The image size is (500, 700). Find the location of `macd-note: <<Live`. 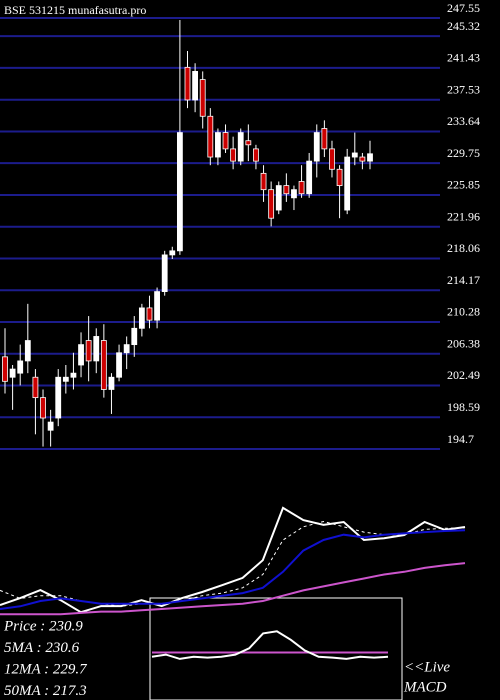

macd-note: <<Live is located at coordinates (427, 667).